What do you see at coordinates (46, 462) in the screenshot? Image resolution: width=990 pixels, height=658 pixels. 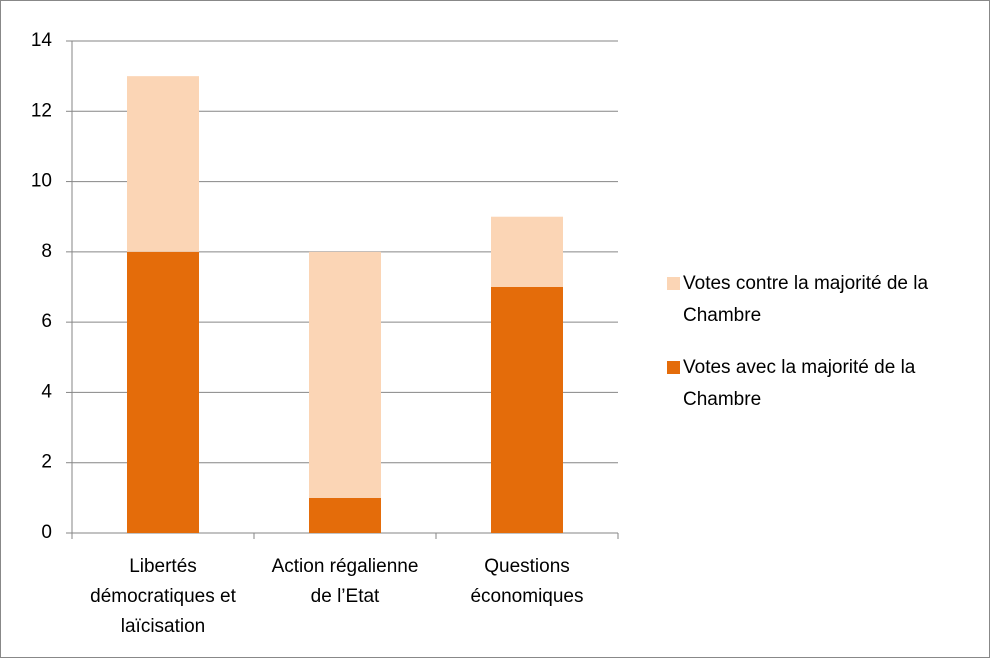 I see `y-tick-label: 2` at bounding box center [46, 462].